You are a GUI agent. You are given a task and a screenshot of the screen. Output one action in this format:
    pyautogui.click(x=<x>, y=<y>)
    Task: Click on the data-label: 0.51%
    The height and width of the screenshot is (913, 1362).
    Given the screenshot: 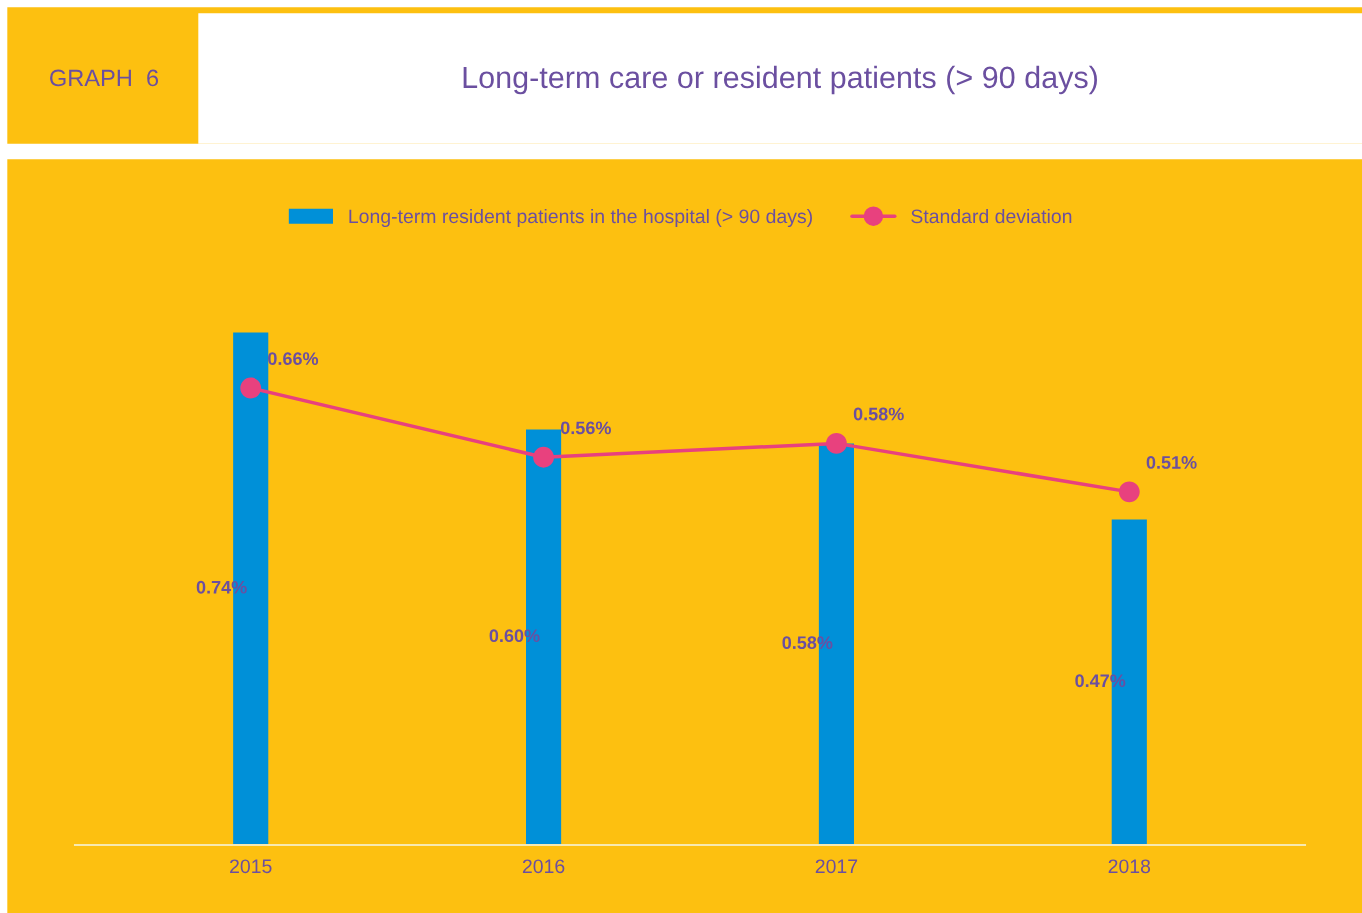 What is the action you would take?
    pyautogui.click(x=1171, y=462)
    